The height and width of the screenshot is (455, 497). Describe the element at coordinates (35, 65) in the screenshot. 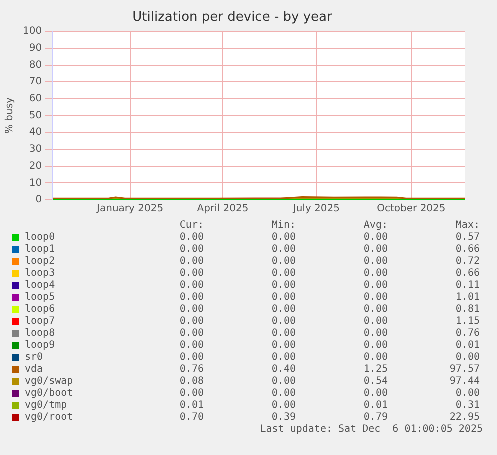

I see `y-tick-label: 80` at that location.